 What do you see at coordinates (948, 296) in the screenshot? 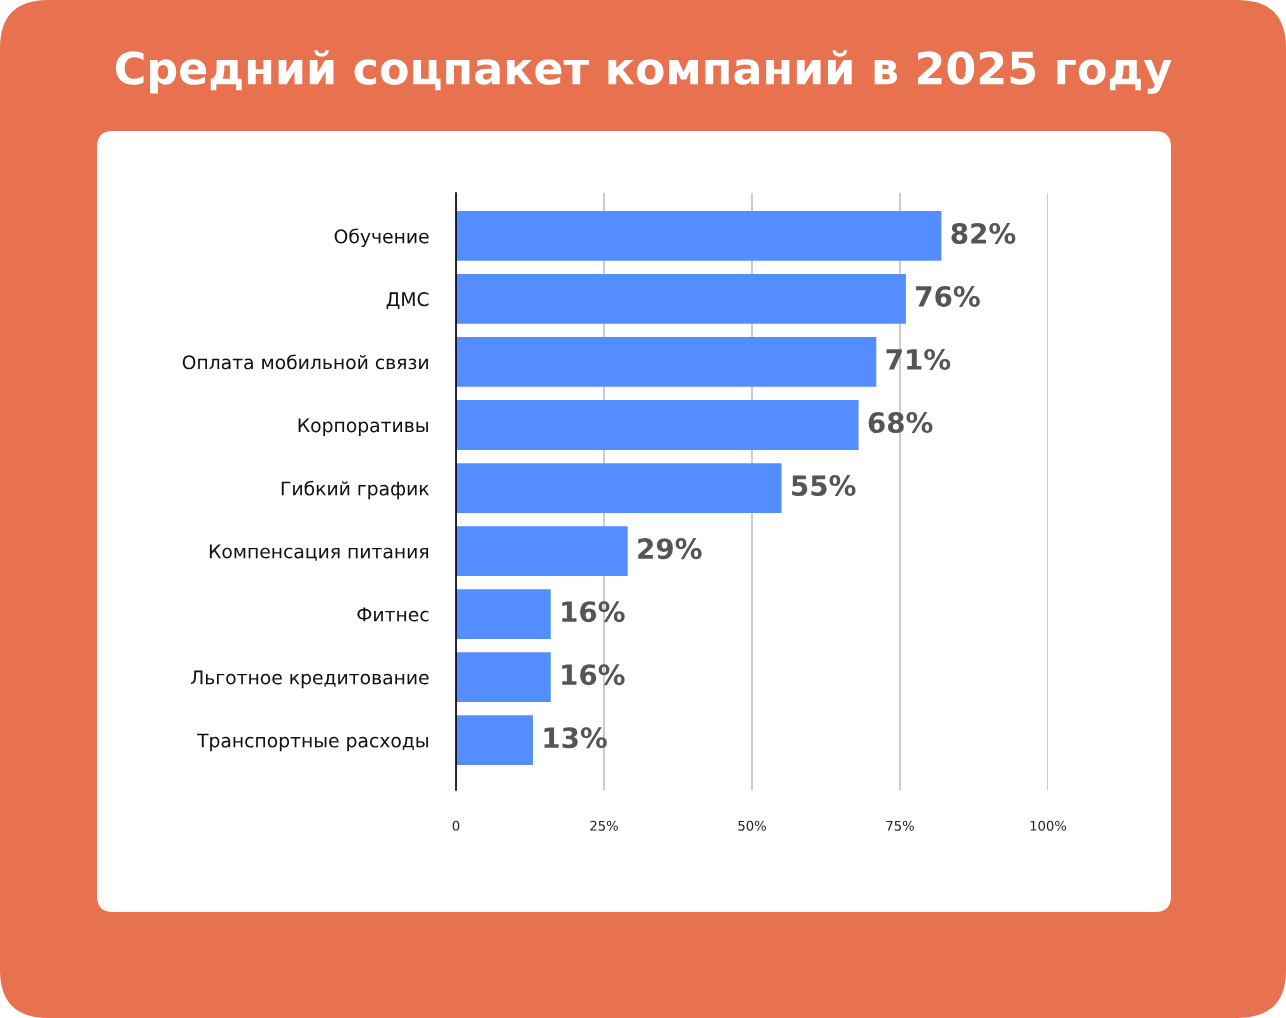
I see `data-label: 76%` at bounding box center [948, 296].